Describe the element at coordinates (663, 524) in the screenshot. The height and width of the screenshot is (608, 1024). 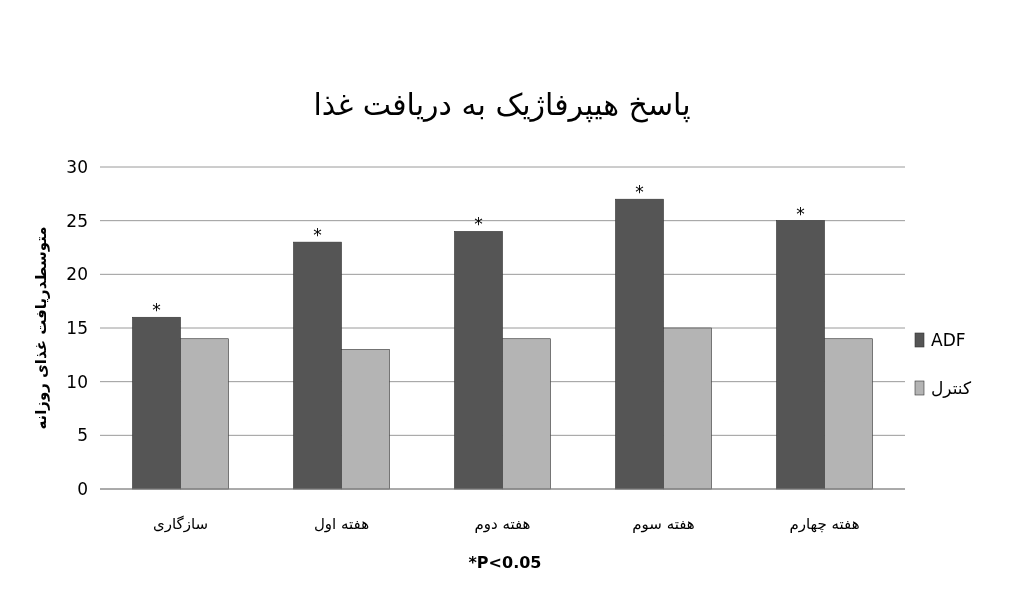
I see `x-tick-label: هفته سوم` at that location.